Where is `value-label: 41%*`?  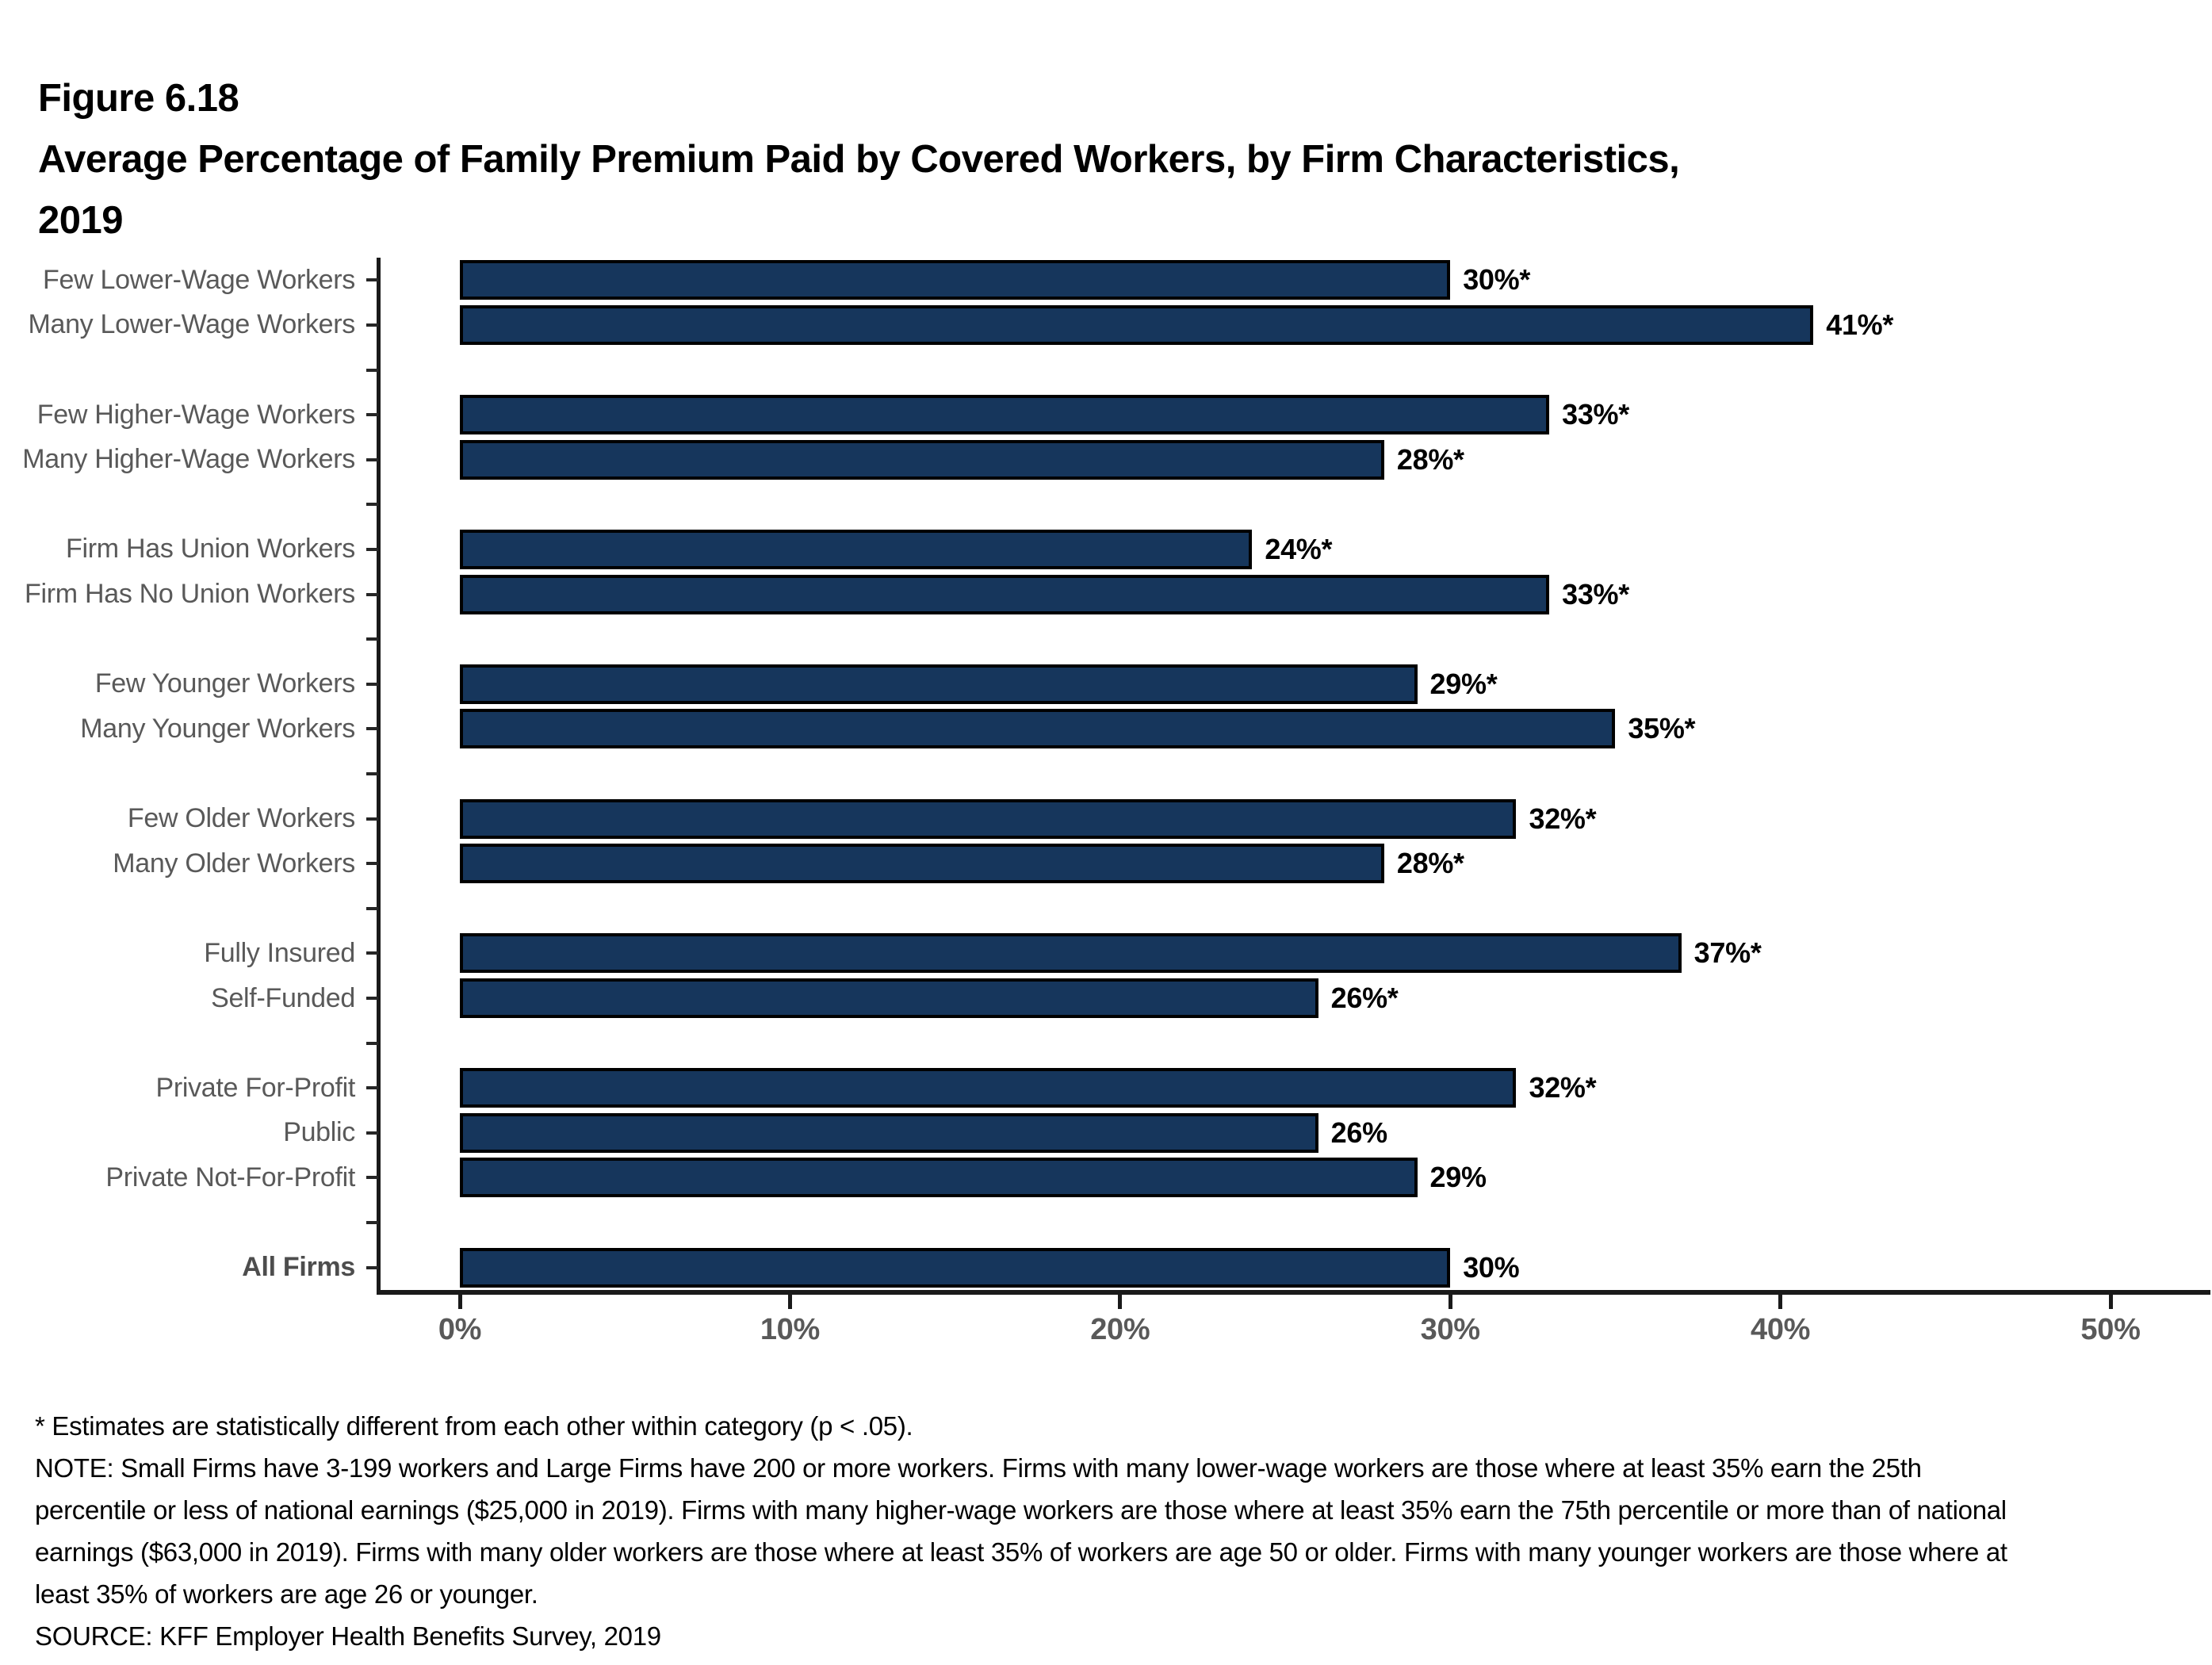
value-label: 41%* is located at coordinates (1860, 324).